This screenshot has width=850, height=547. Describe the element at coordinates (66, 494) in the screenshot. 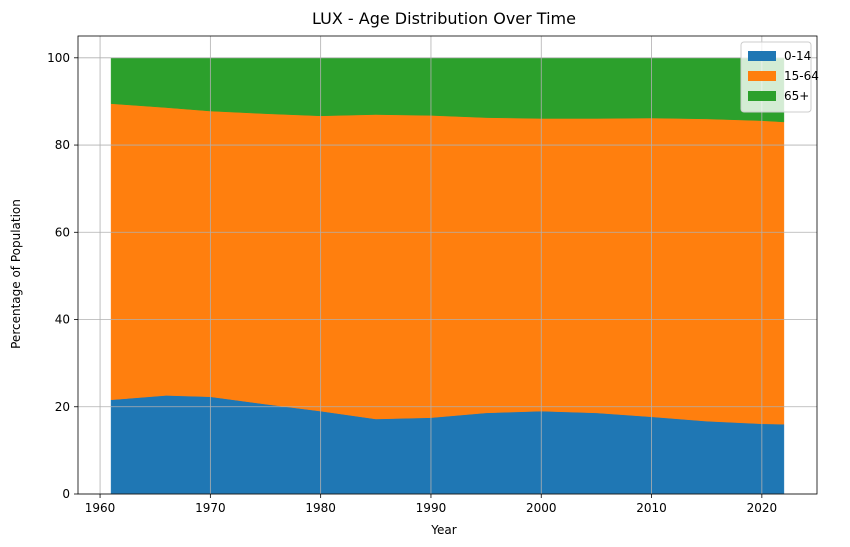

I see `y-tick-label: 0` at that location.